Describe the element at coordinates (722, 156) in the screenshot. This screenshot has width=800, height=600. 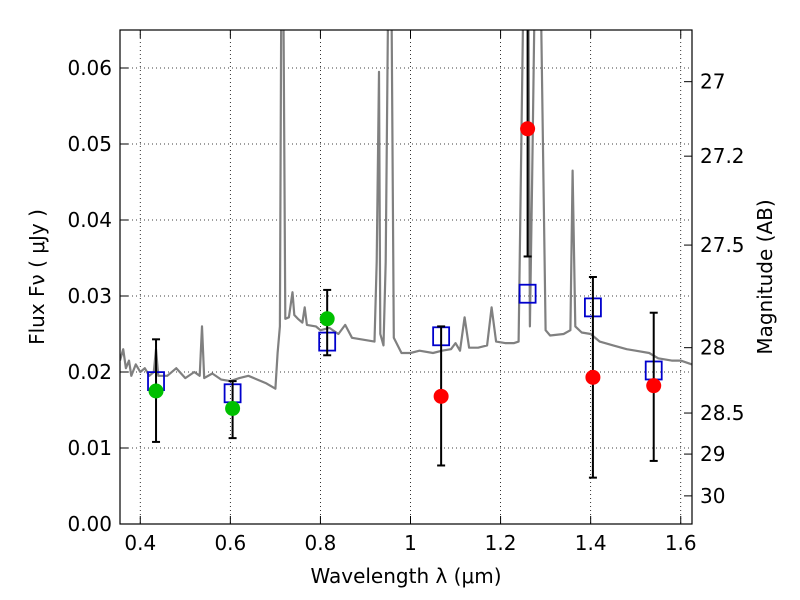
I see `right-tick-label: 27.2` at that location.